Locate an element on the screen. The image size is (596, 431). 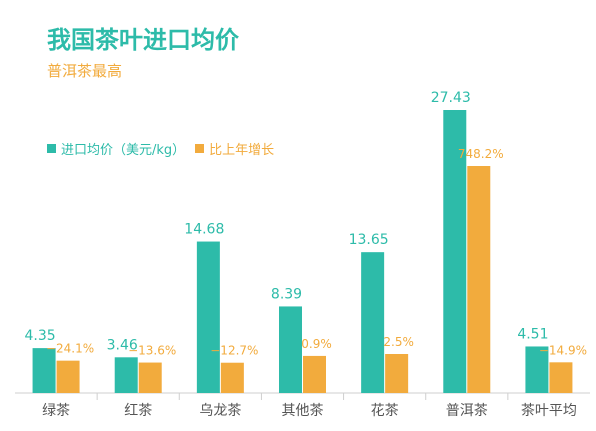
legend-item-growth: 比上年增长 is located at coordinates (234, 148).